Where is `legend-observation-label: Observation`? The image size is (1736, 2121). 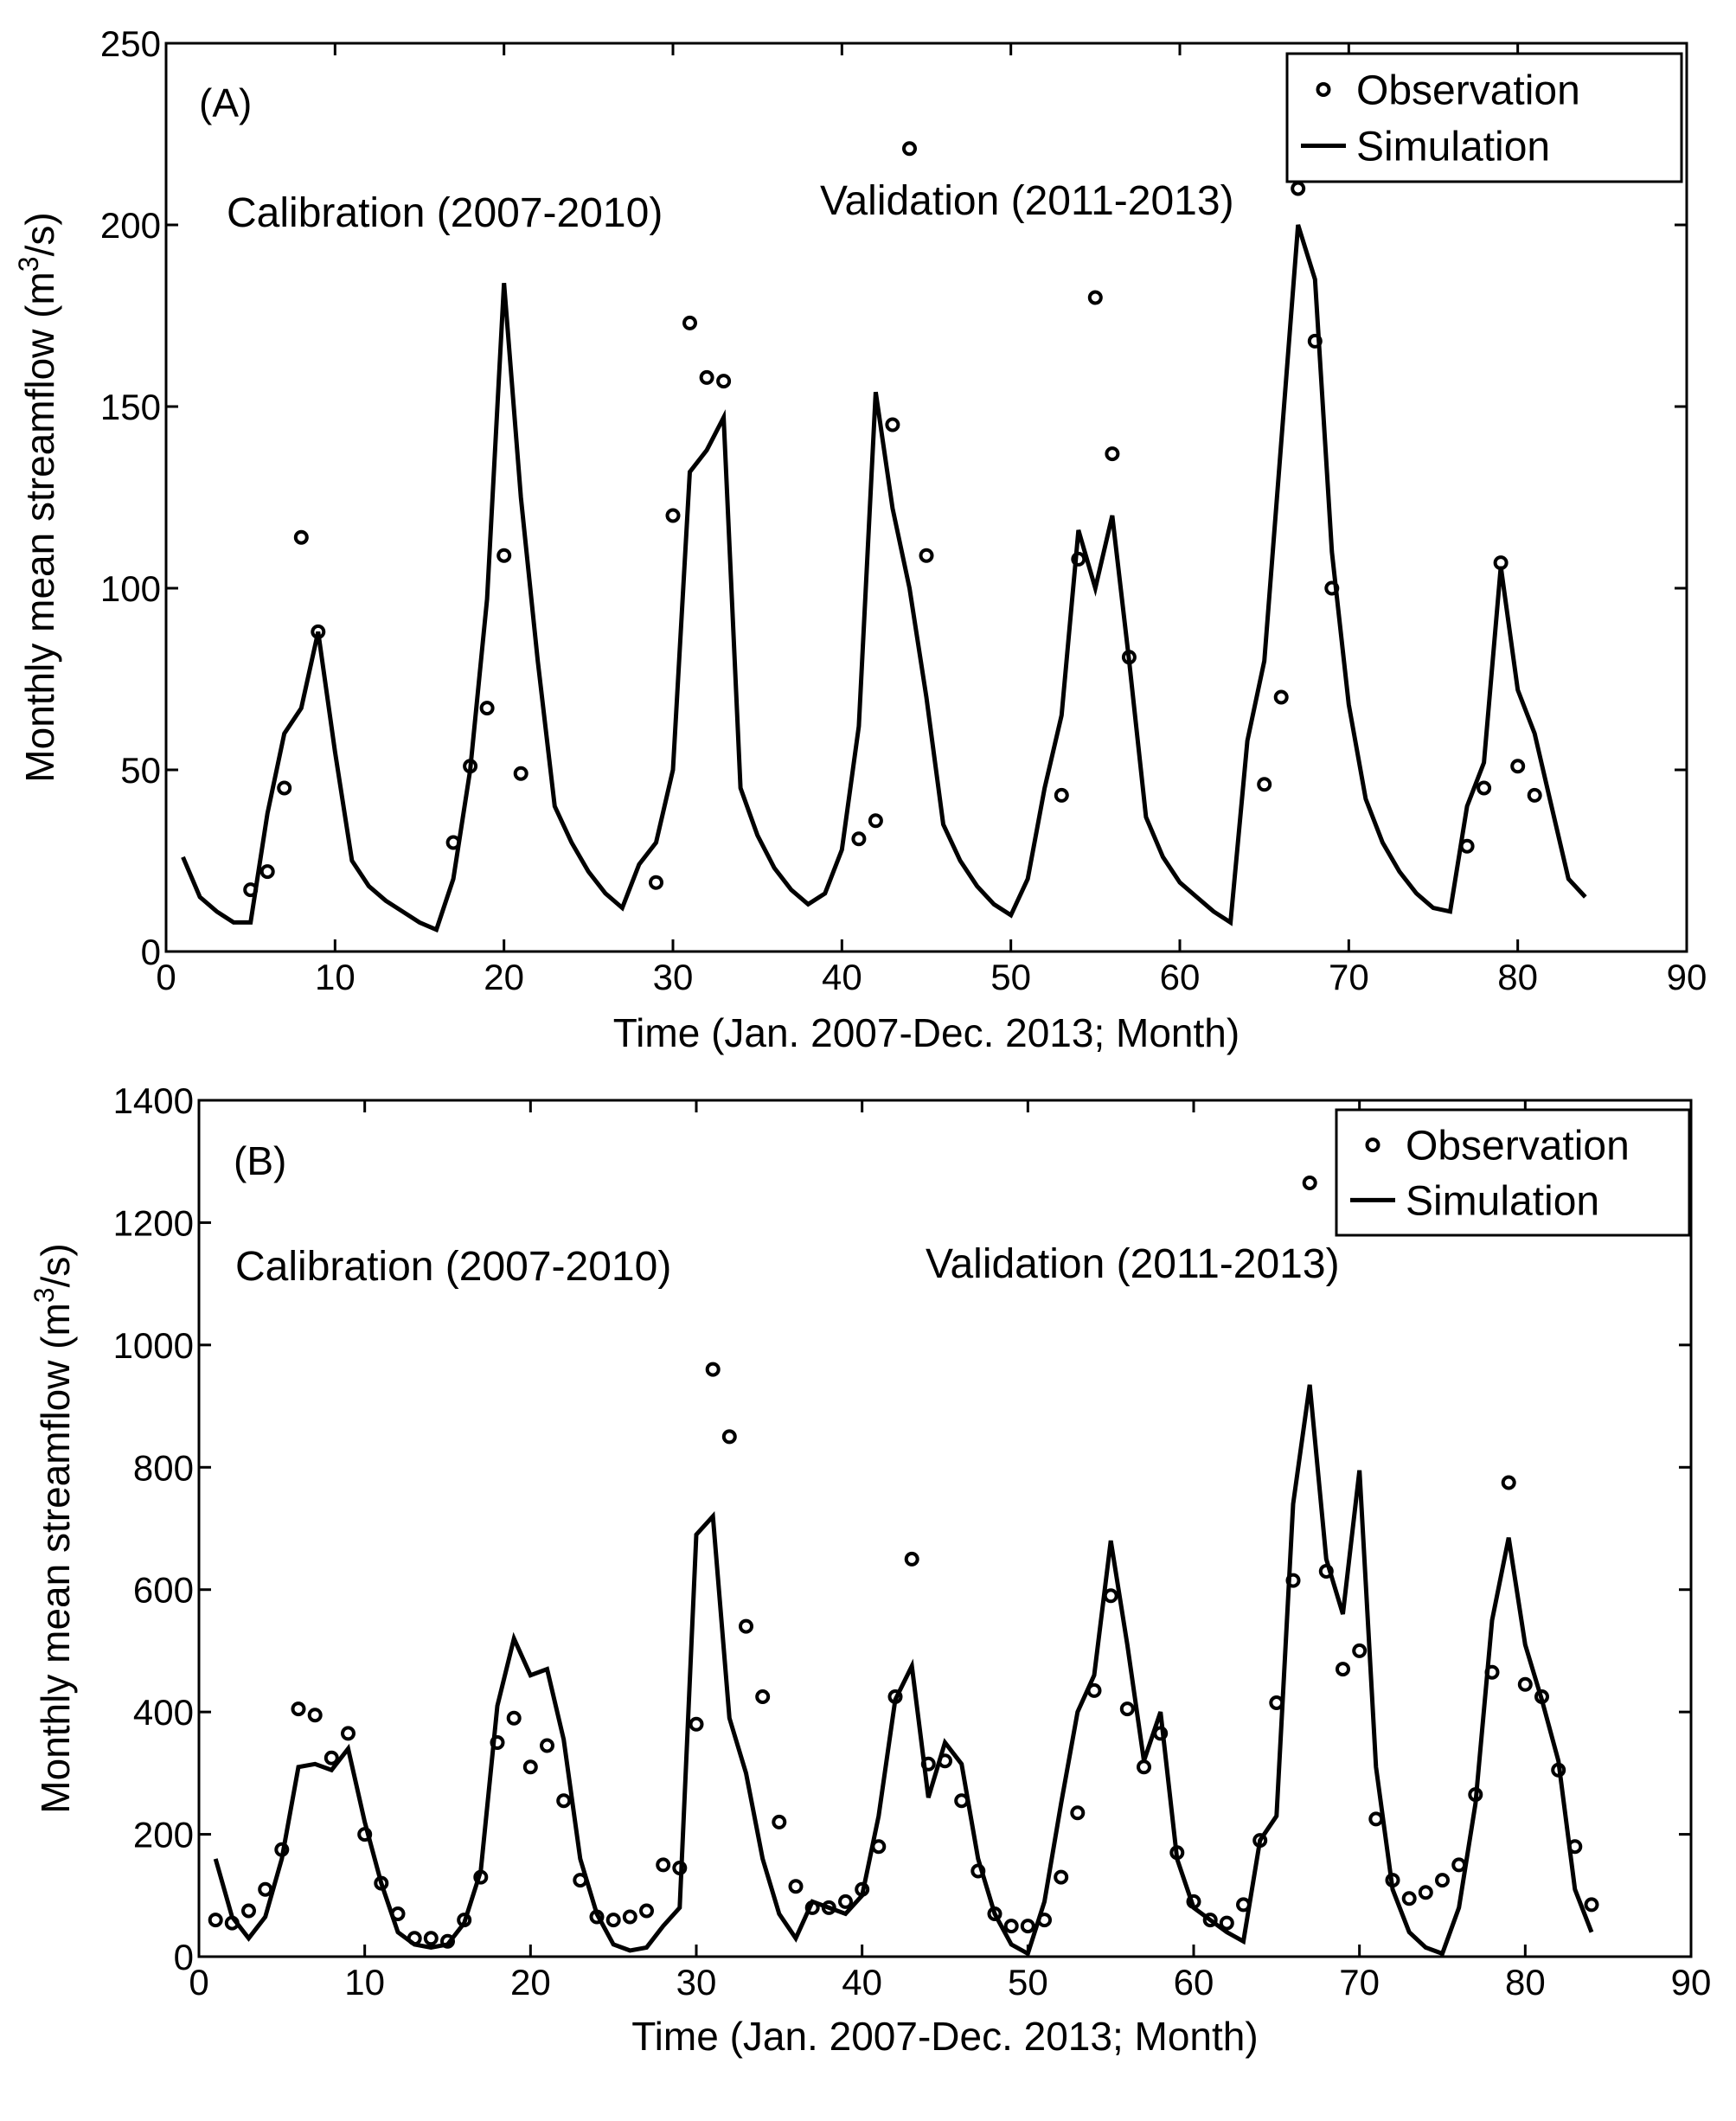
legend-observation-label: Observation is located at coordinates (1468, 90).